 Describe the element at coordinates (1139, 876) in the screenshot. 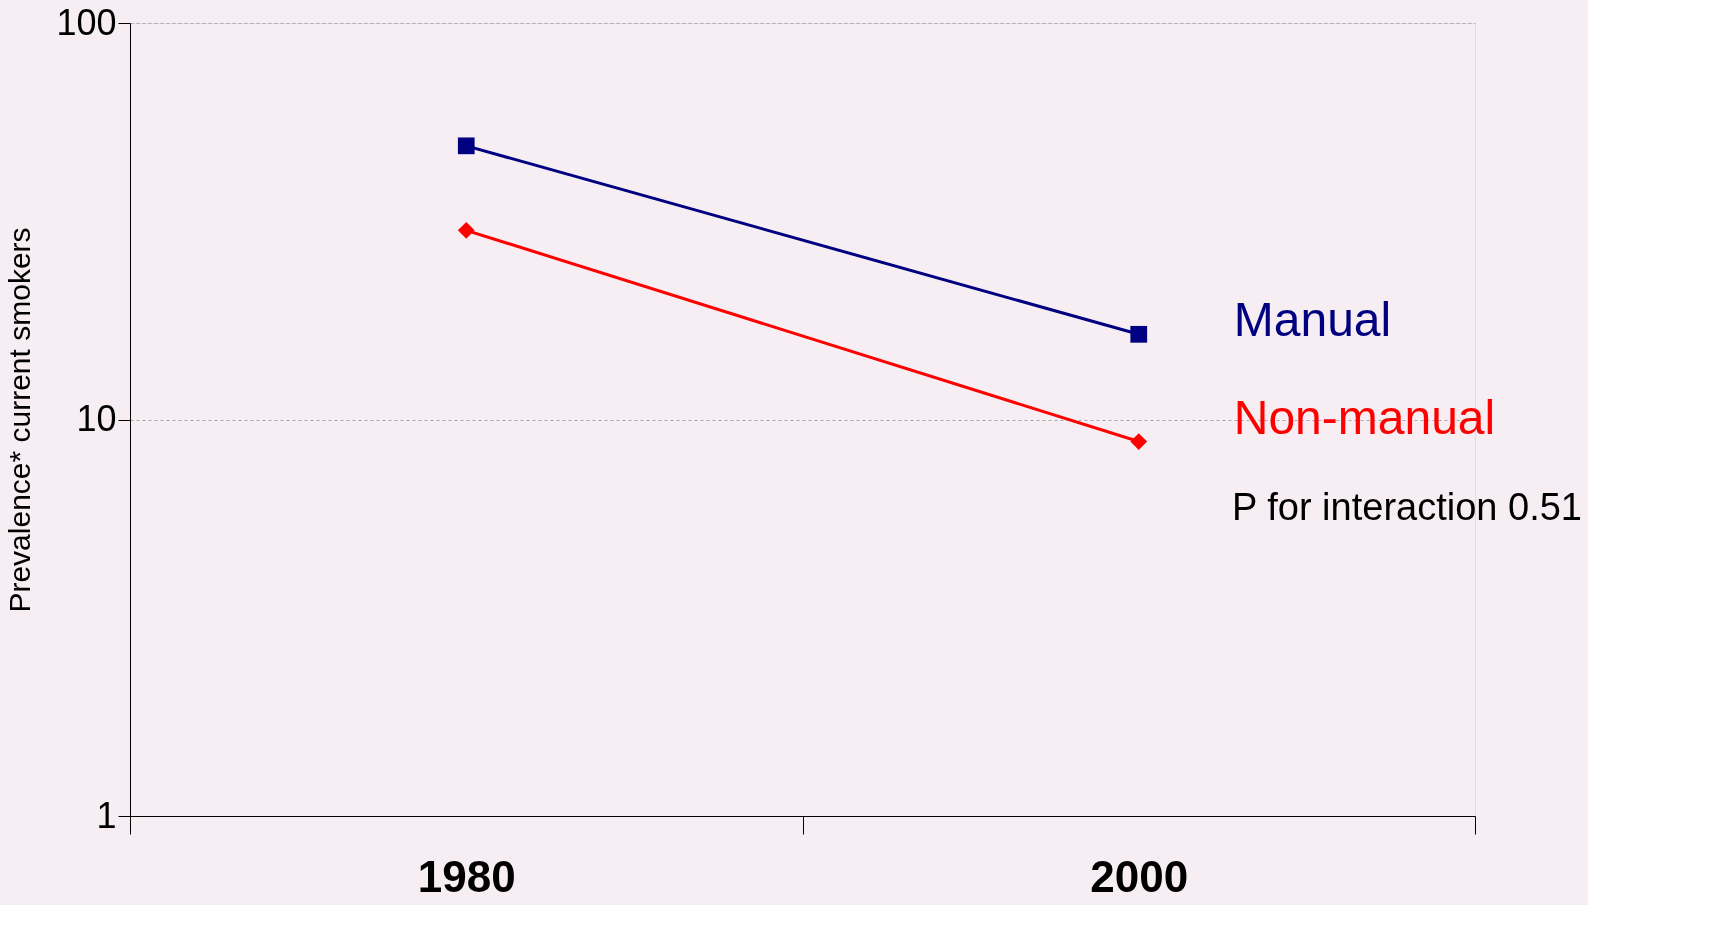

I see `x-tick-label: 2000` at that location.